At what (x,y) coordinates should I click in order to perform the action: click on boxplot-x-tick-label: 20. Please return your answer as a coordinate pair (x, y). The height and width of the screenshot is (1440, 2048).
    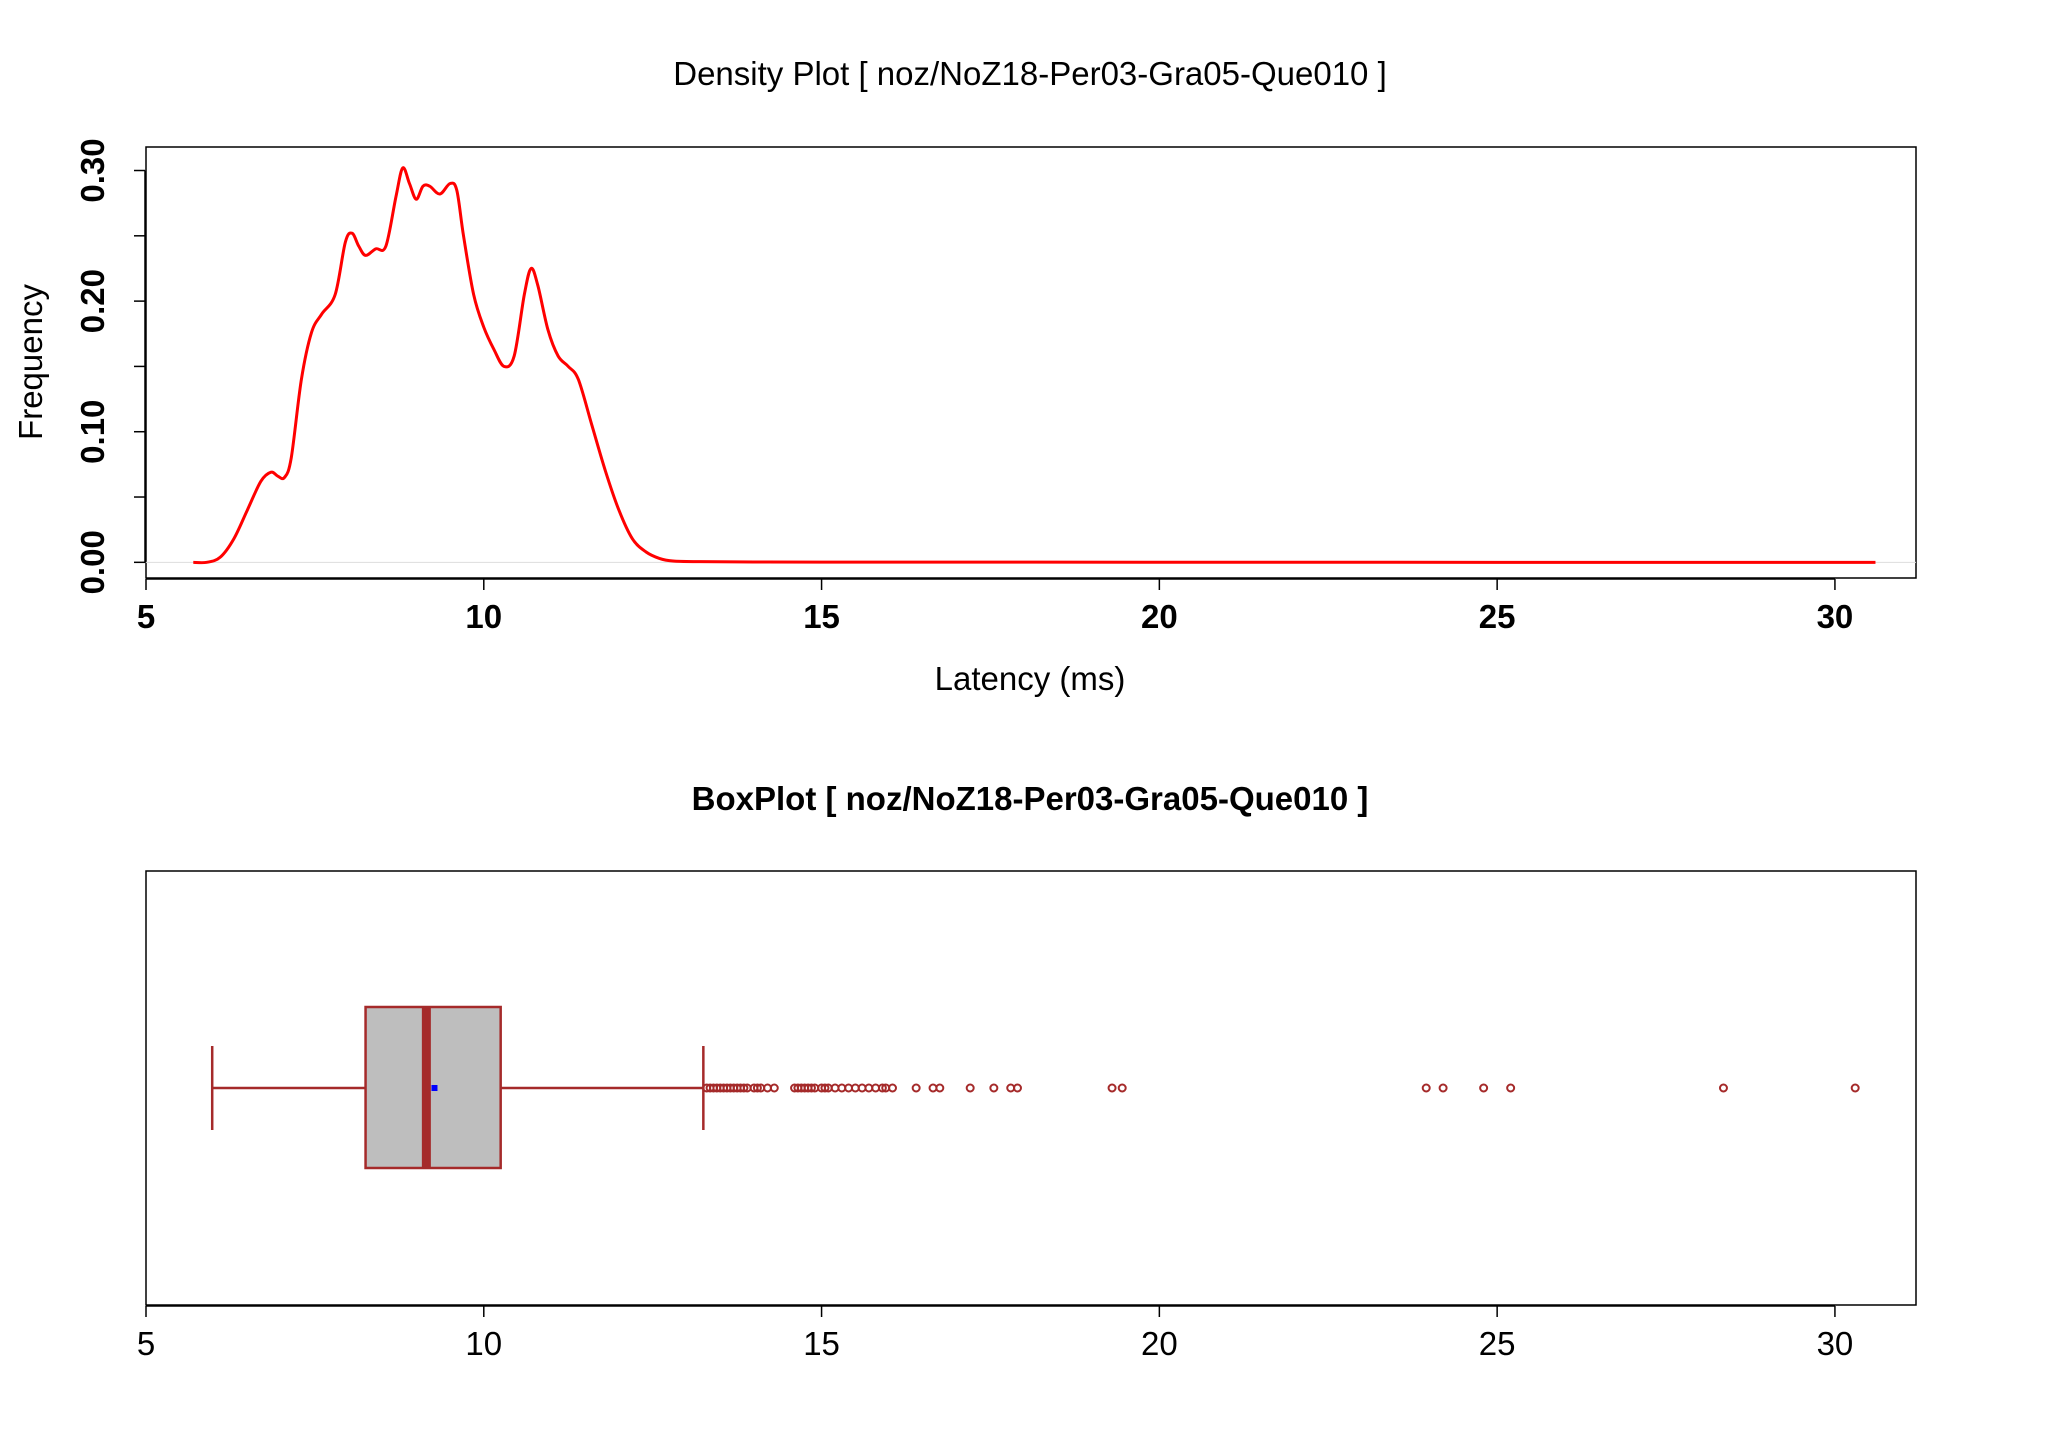
    Looking at the image, I should click on (1159, 1343).